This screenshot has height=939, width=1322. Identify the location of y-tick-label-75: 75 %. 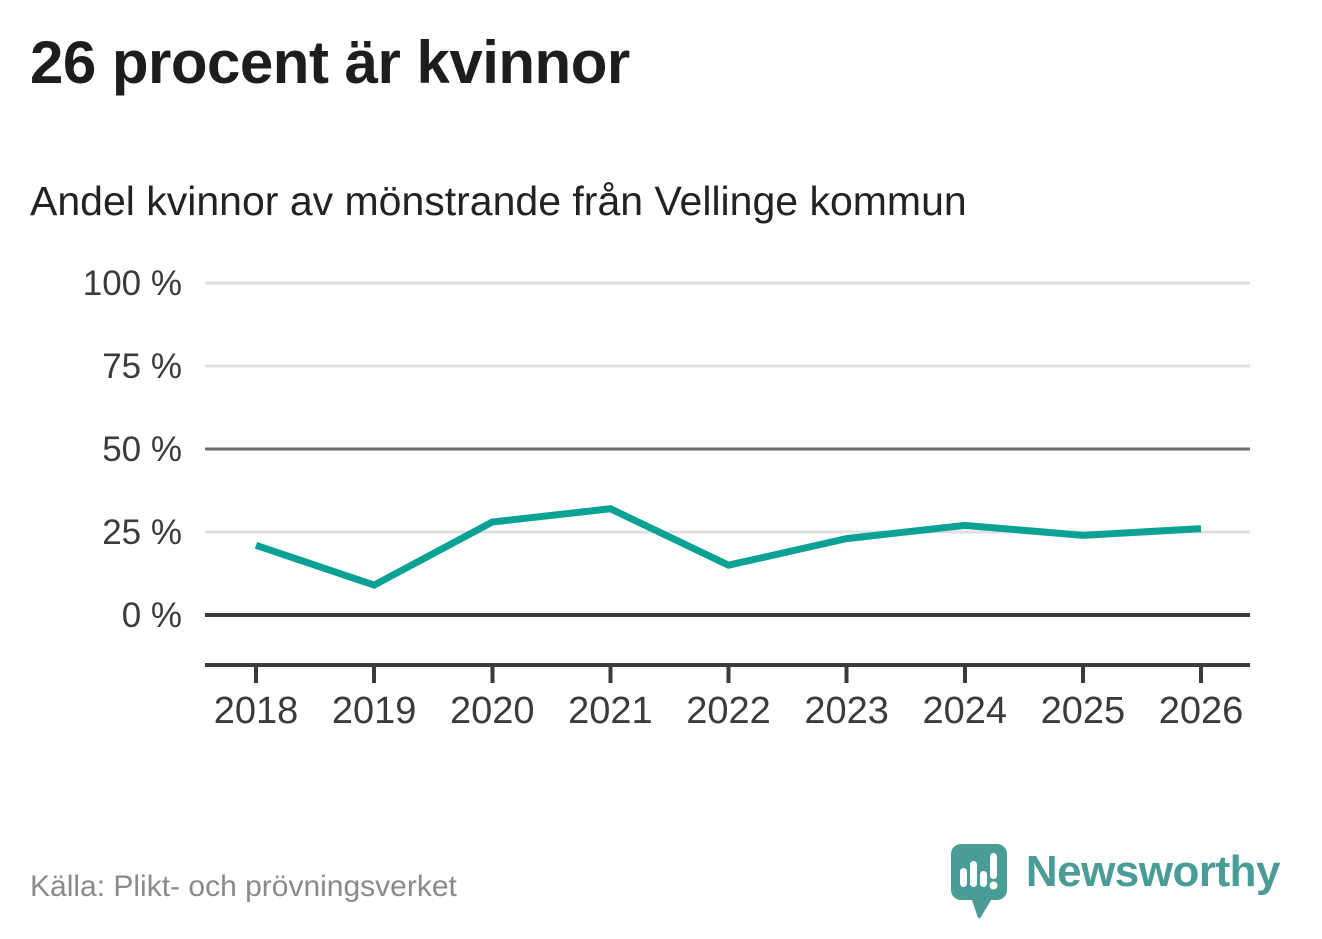
(142, 366).